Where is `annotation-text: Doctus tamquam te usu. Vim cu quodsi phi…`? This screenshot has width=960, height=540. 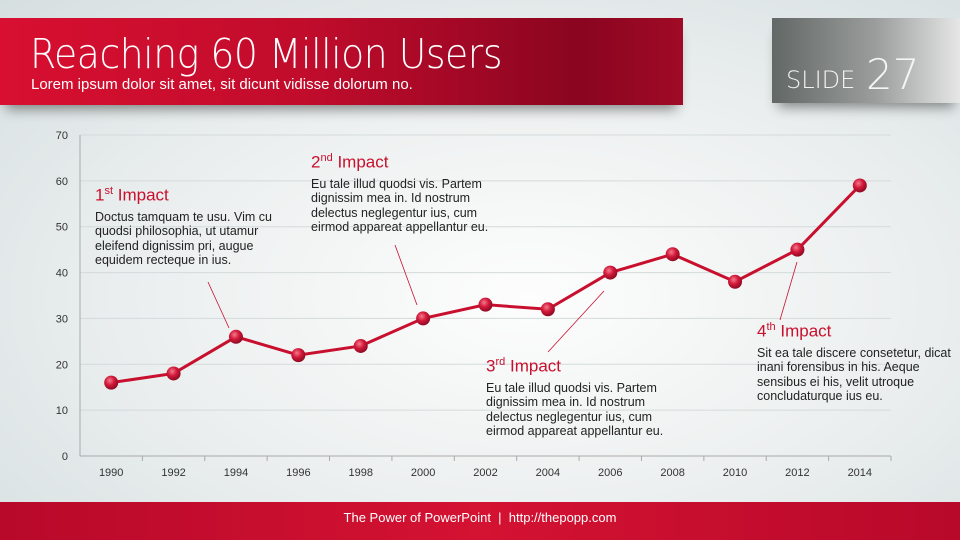
annotation-text: Doctus tamquam te usu. Vim cu quodsi phi… is located at coordinates (183, 238).